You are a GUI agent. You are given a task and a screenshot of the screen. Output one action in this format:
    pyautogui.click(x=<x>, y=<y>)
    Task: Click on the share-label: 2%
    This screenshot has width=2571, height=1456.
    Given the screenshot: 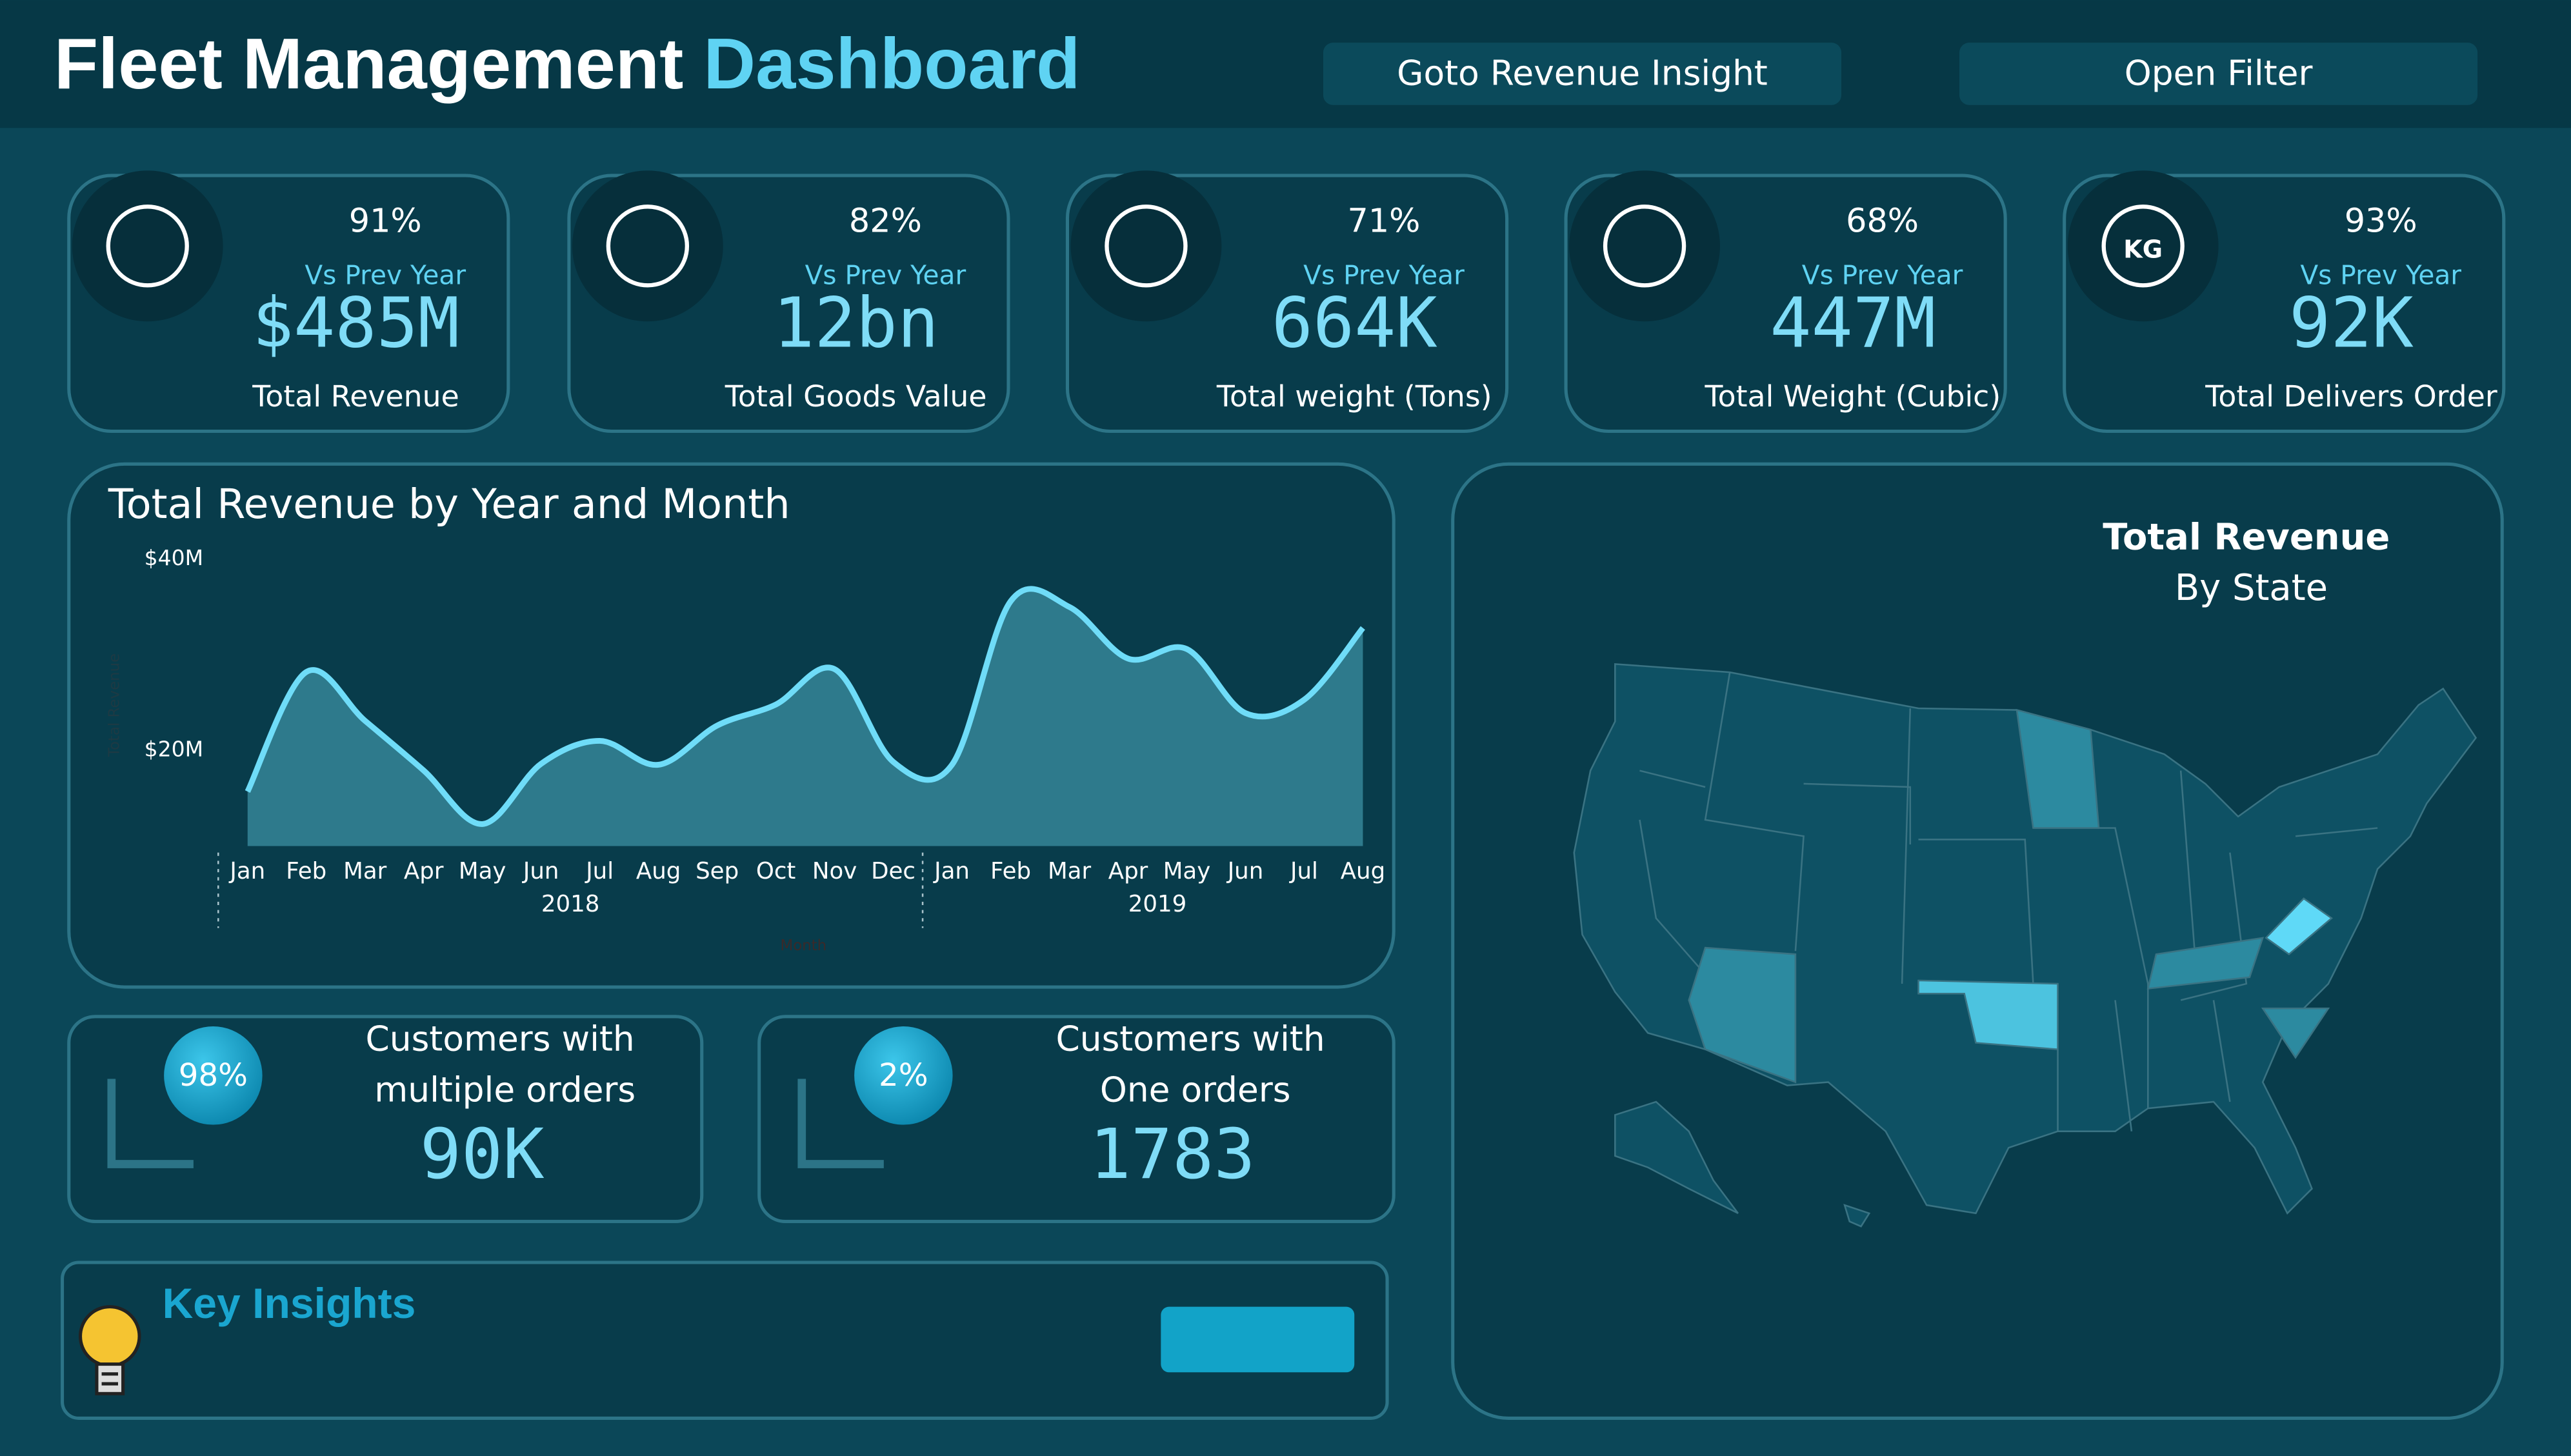 What is the action you would take?
    pyautogui.click(x=904, y=1075)
    